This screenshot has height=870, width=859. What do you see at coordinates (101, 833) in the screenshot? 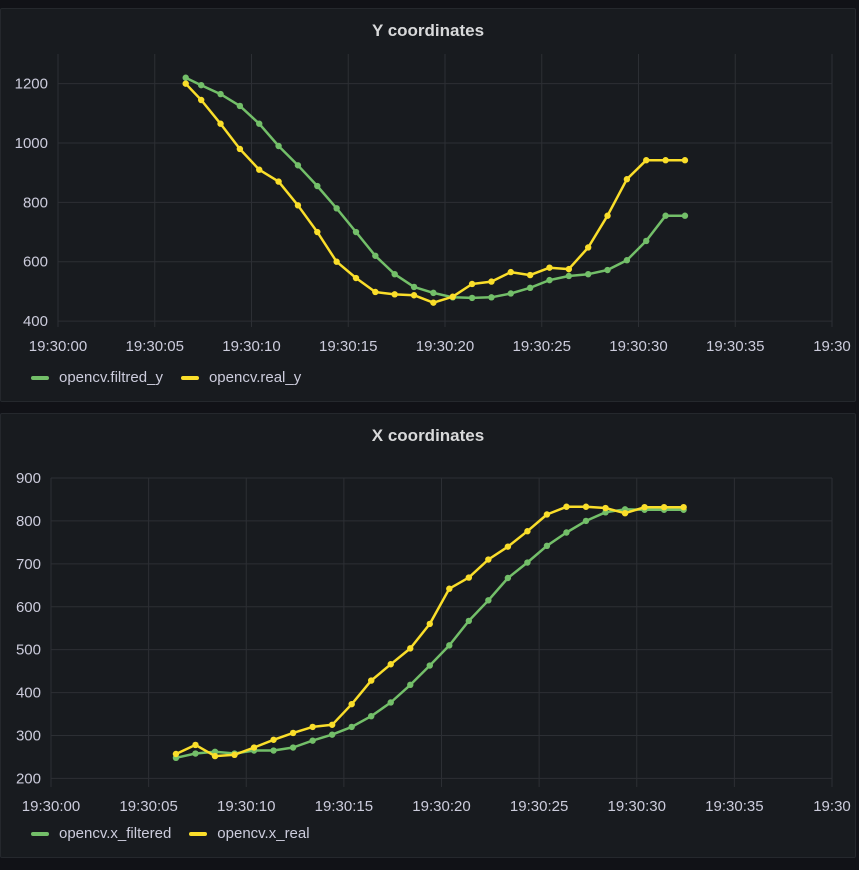
I see `legend-item-x-filtered: opencv.x_filtered` at bounding box center [101, 833].